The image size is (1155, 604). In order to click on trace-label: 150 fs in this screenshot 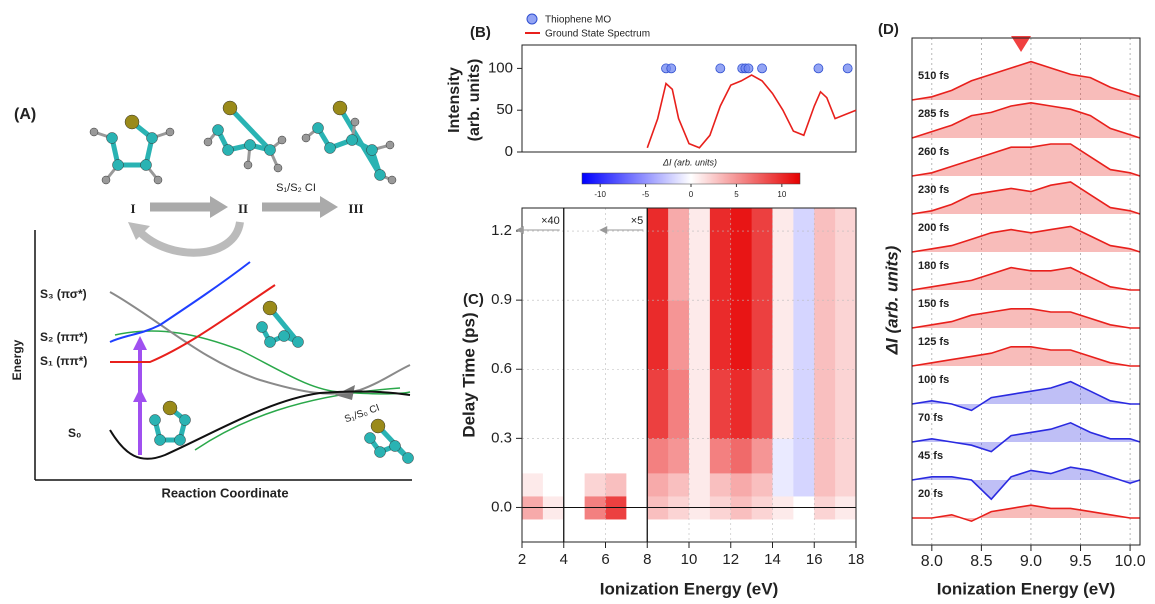, I will do `click(933, 304)`.